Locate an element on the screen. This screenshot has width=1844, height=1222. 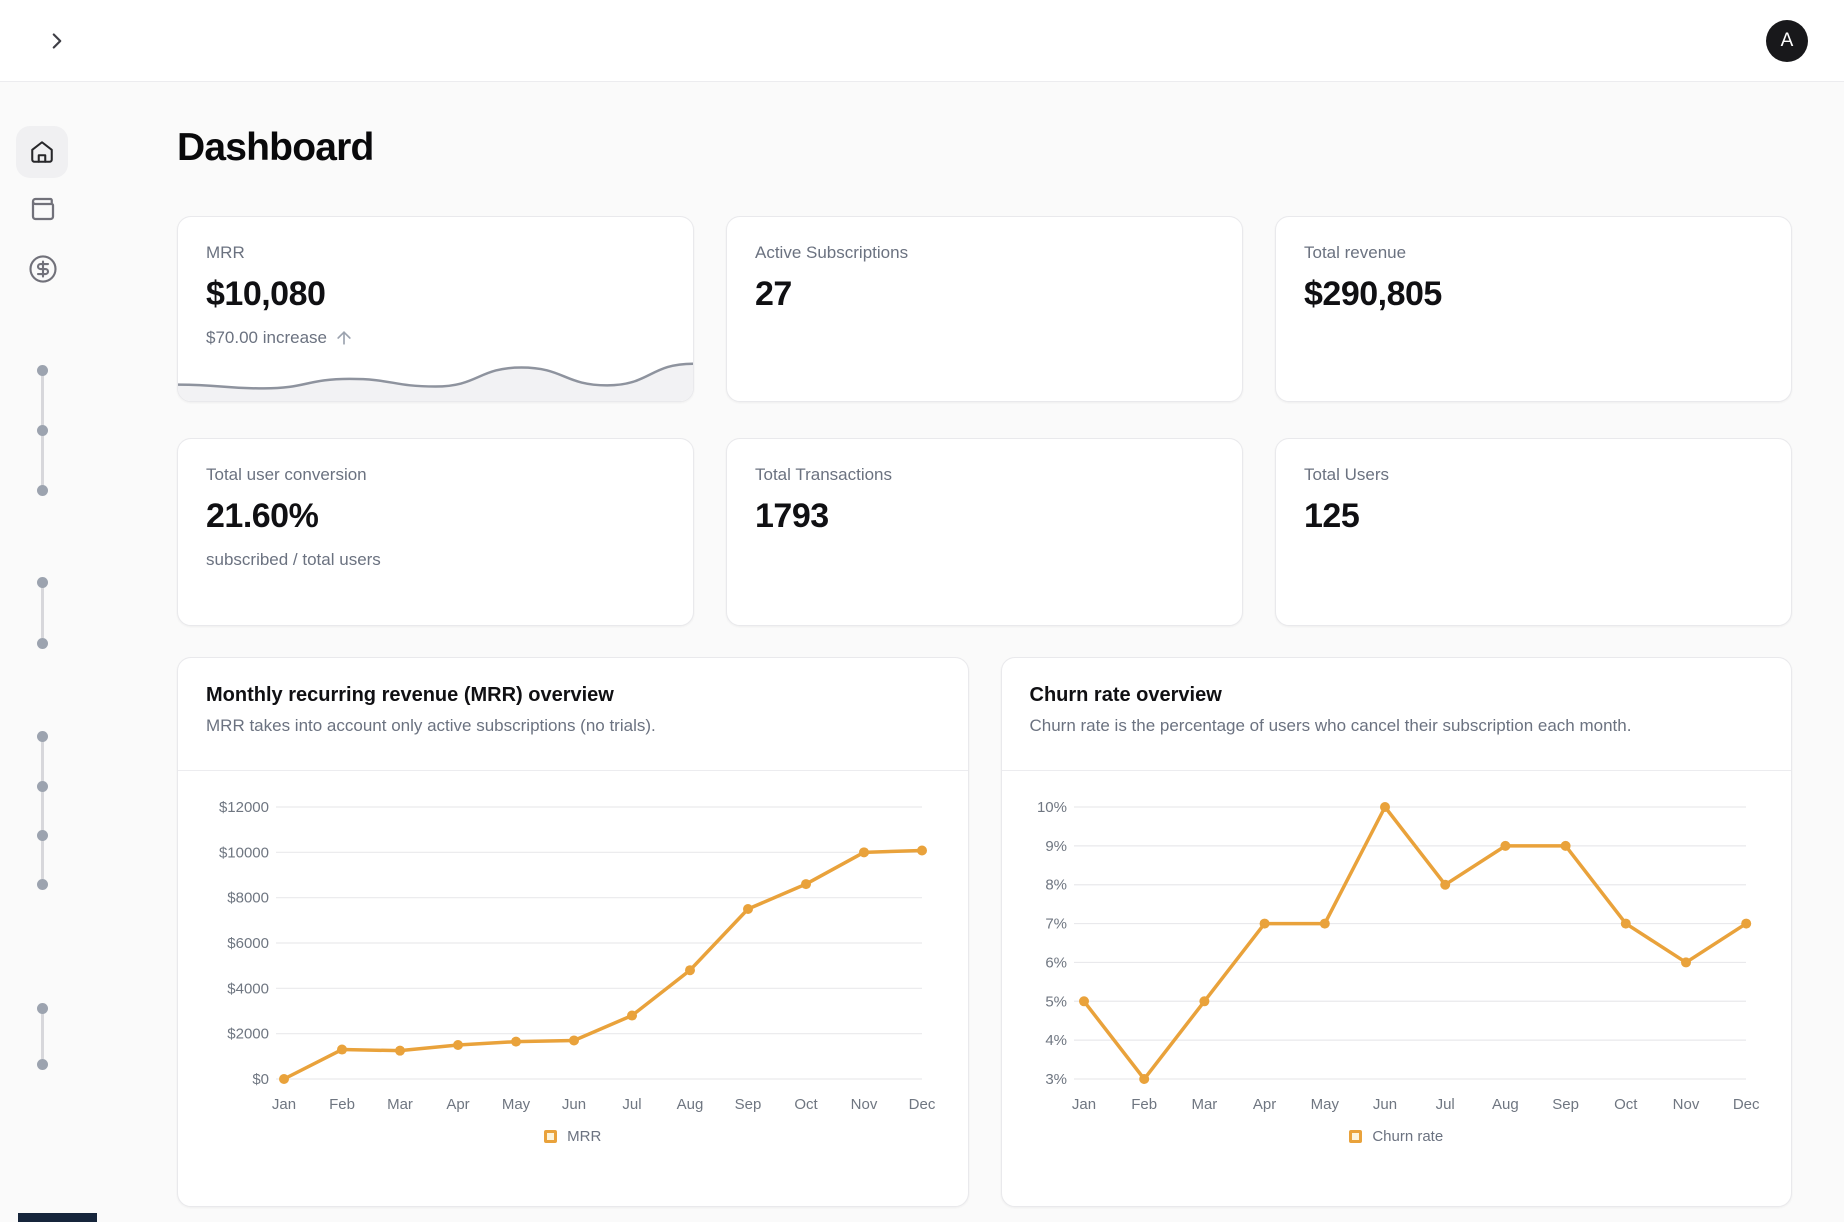
churn-legend: Churn rate is located at coordinates (1397, 1136).